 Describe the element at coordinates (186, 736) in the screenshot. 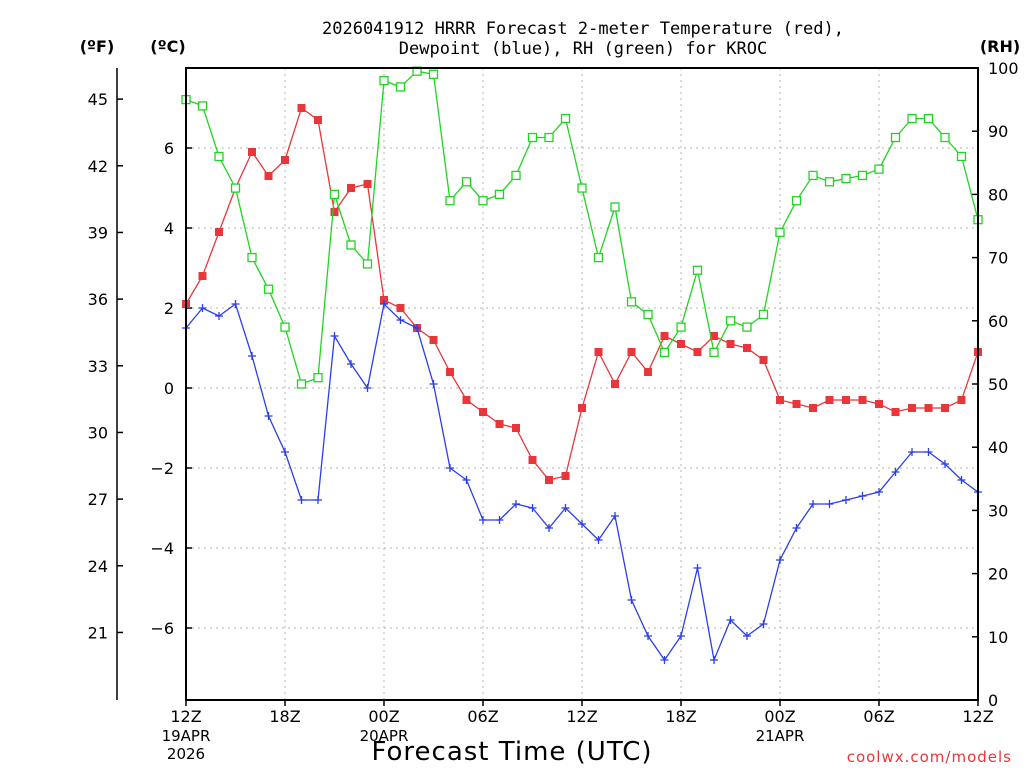

I see `x-date-label: 19APR` at that location.